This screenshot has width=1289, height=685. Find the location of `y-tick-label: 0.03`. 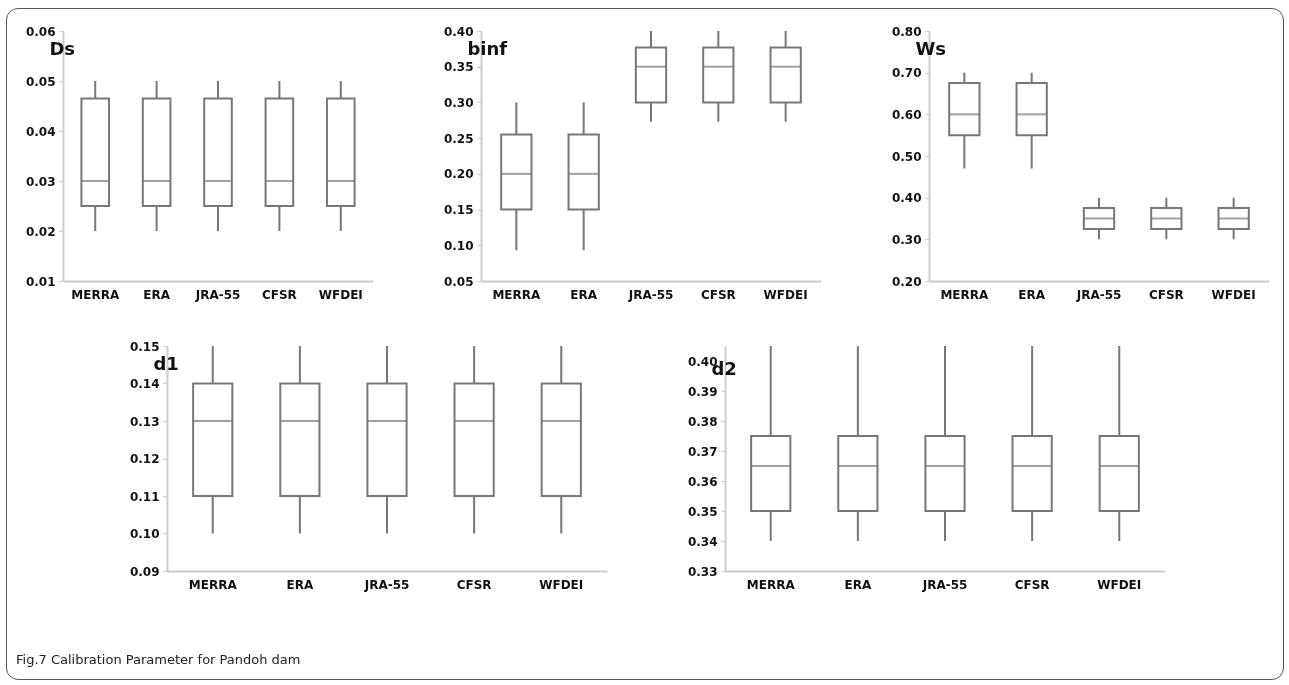

y-tick-label: 0.03 is located at coordinates (40, 181).